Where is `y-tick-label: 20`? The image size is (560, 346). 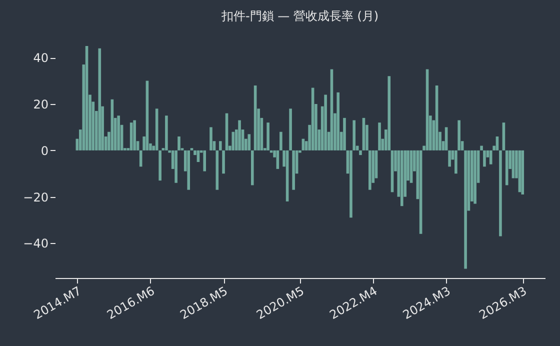
y-tick-label: 20 is located at coordinates (40, 105).